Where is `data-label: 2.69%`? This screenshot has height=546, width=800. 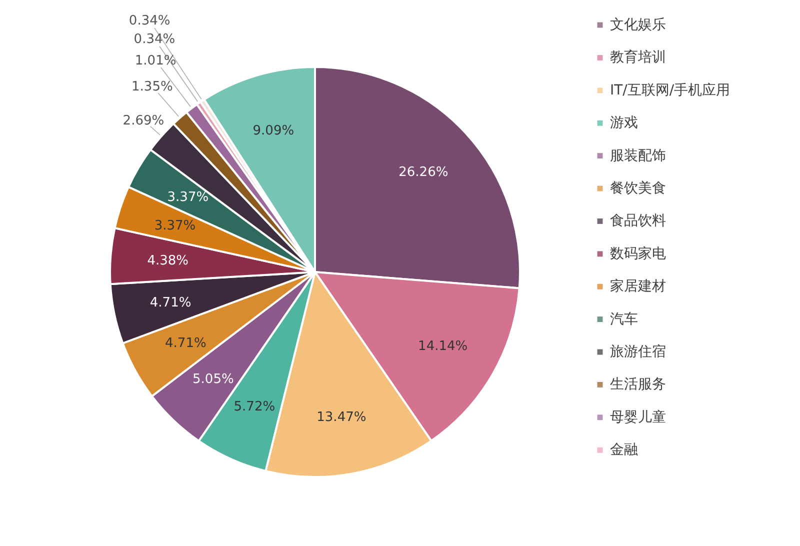
data-label: 2.69% is located at coordinates (143, 120).